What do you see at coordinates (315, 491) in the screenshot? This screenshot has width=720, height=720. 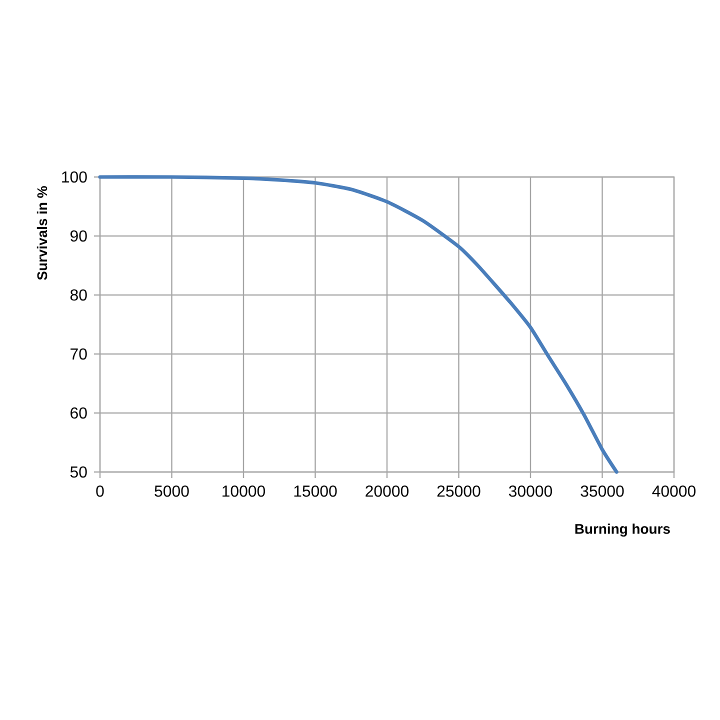 I see `x-tick-label: 15000` at bounding box center [315, 491].